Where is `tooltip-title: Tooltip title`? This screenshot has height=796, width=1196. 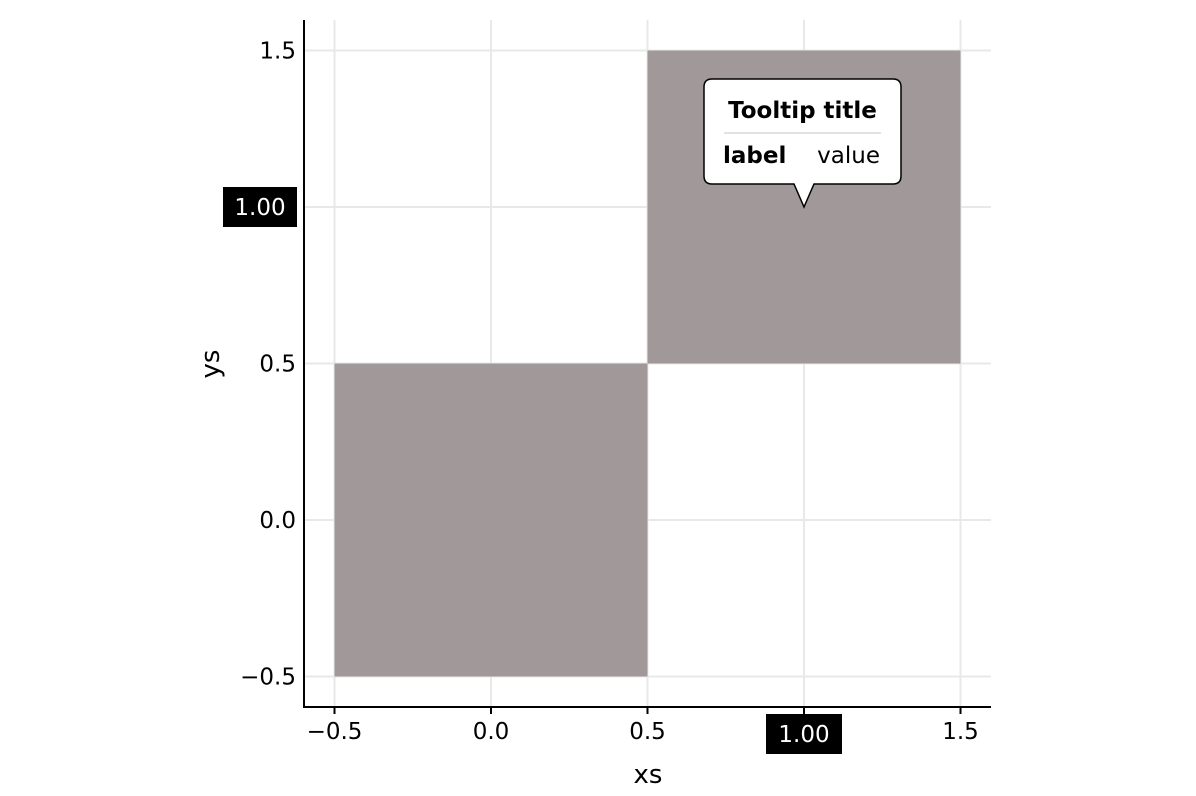
tooltip-title: Tooltip title is located at coordinates (802, 111).